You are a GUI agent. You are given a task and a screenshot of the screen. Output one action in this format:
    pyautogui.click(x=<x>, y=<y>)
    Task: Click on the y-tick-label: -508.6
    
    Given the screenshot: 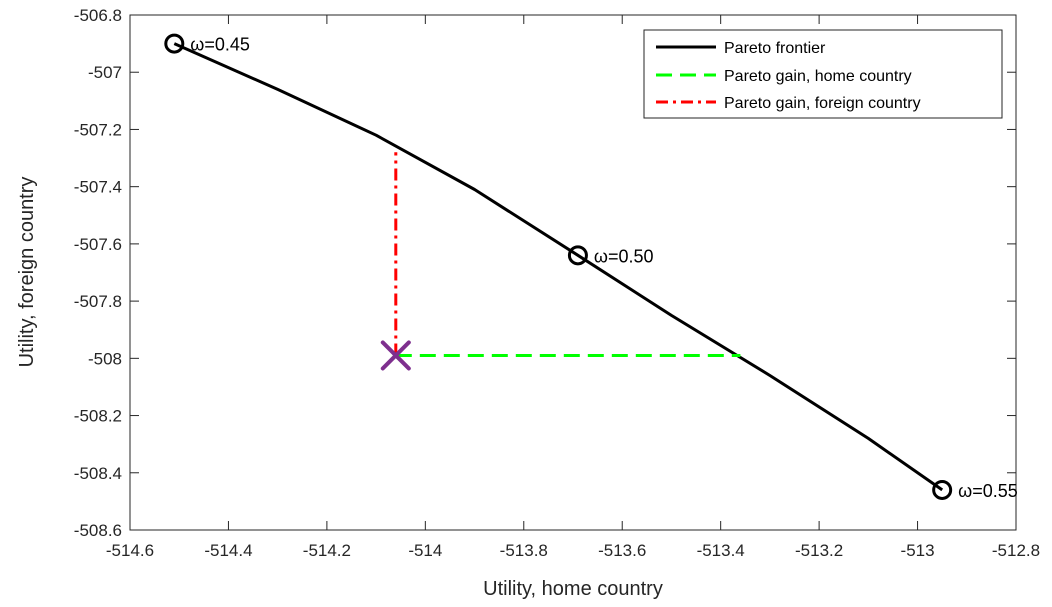 What is the action you would take?
    pyautogui.click(x=98, y=530)
    